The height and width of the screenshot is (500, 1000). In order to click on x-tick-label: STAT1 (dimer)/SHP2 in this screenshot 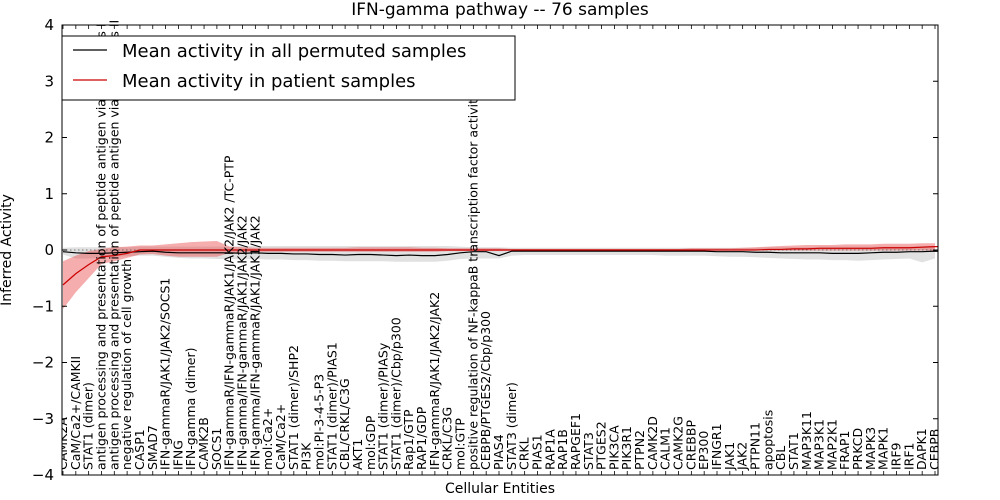, I will do `click(293, 407)`.